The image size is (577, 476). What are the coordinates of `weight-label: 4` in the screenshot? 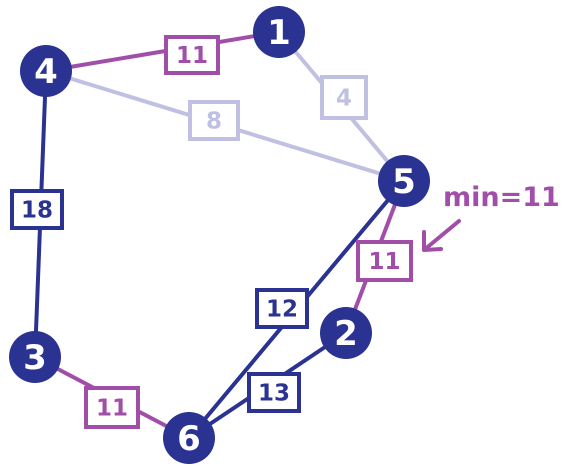 It's located at (344, 99).